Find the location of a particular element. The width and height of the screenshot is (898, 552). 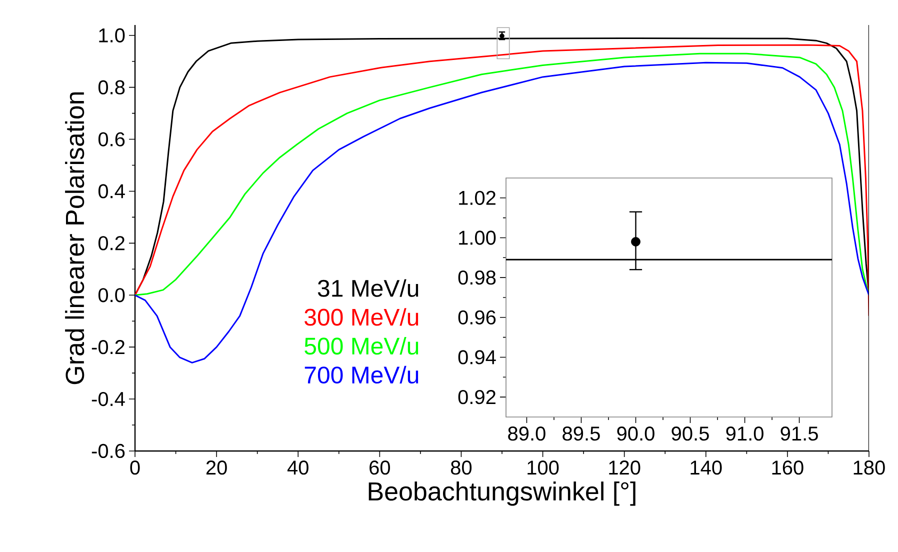

y-tick-label: -0.6 is located at coordinates (108, 451).